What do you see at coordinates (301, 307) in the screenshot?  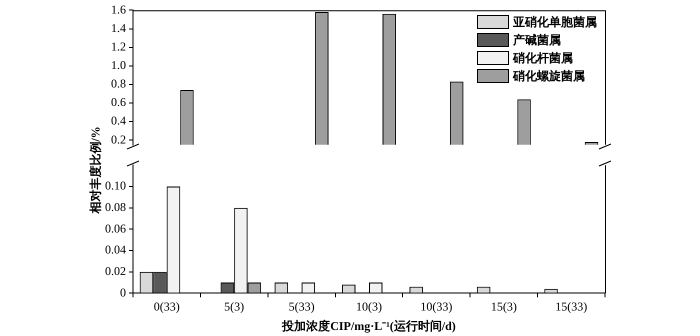 I see `x-tick-label: 5(33)` at bounding box center [301, 307].